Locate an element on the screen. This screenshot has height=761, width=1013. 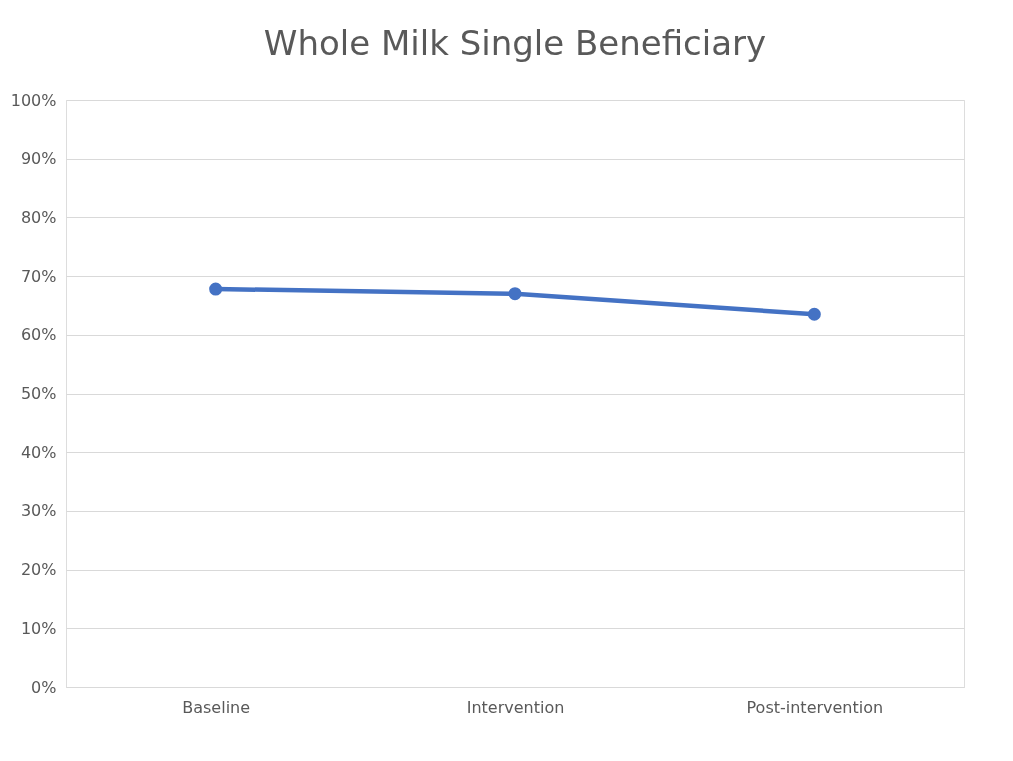
y-tick-label: 90% is located at coordinates (38, 159).